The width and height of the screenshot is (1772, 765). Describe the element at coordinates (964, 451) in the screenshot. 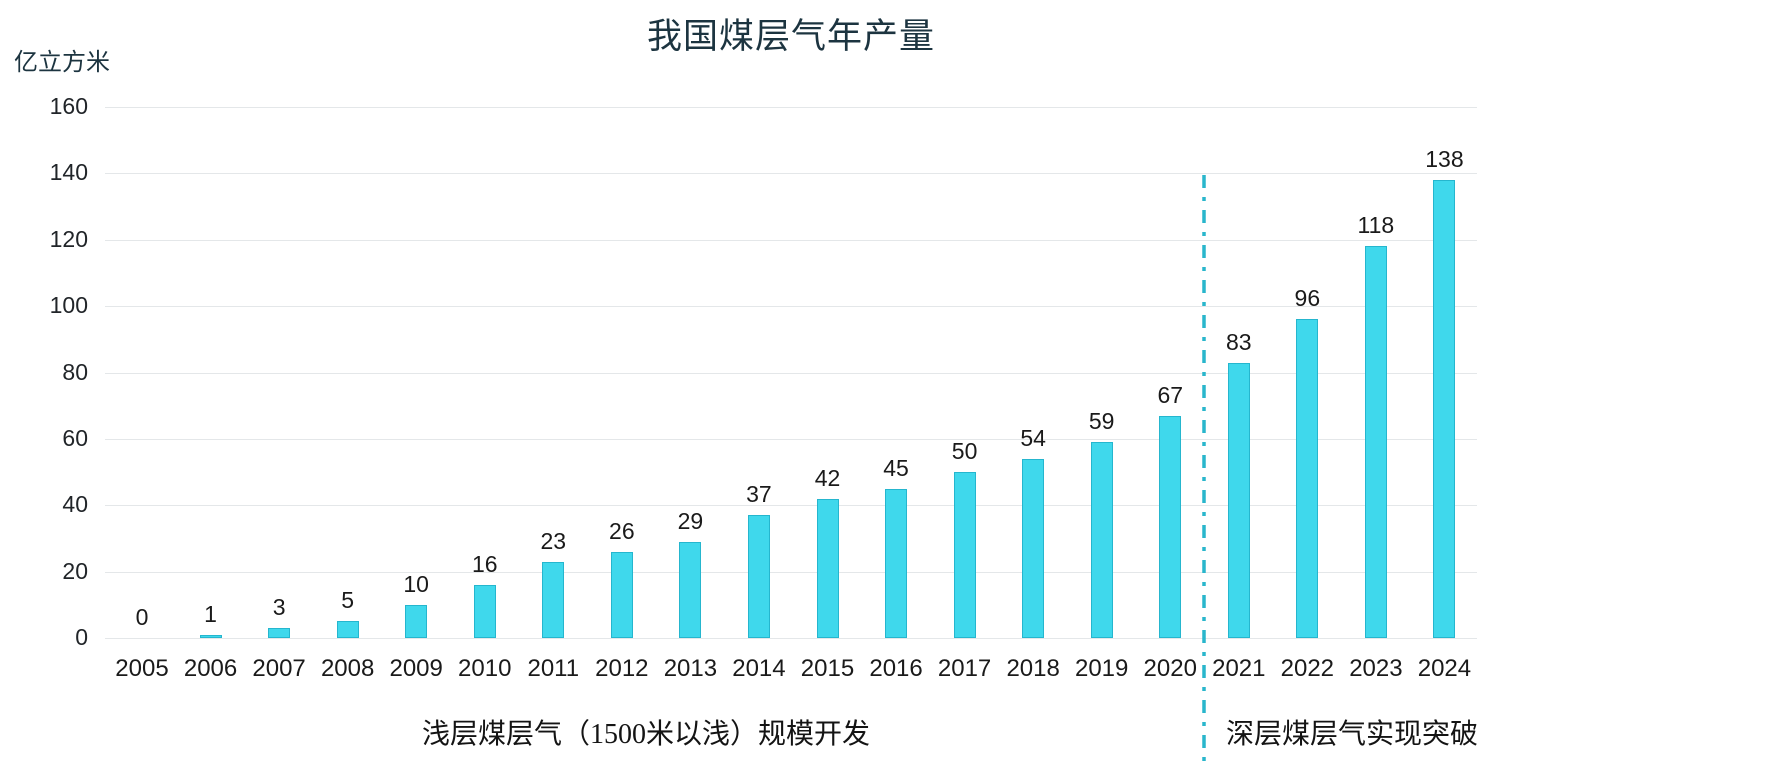

I see `bar-value-label-2017: 50` at that location.